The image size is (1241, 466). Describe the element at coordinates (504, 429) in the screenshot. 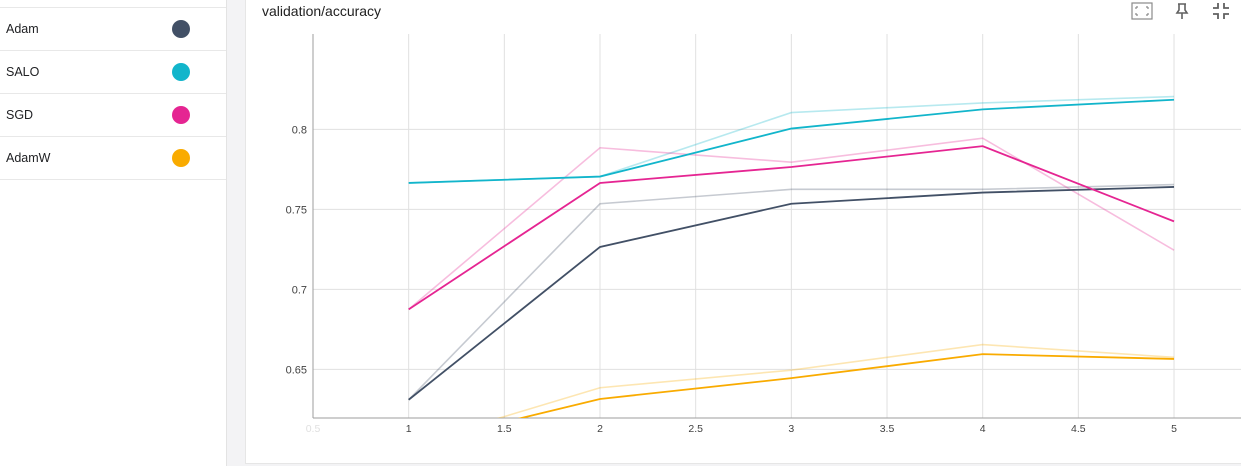

I see `x-tick-label: 1.5` at that location.